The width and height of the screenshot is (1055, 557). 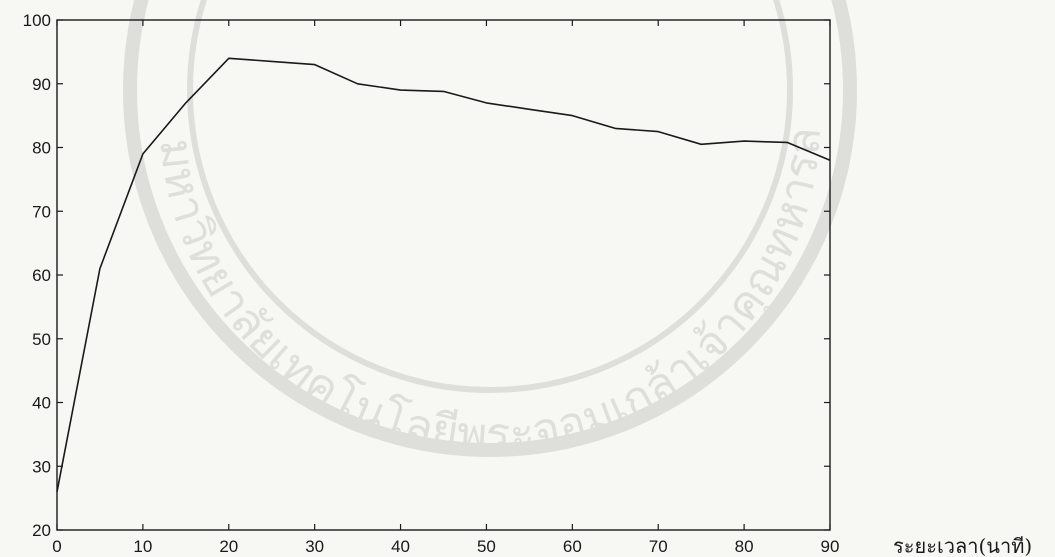 I want to click on x-tick-label: 60, so click(x=572, y=546).